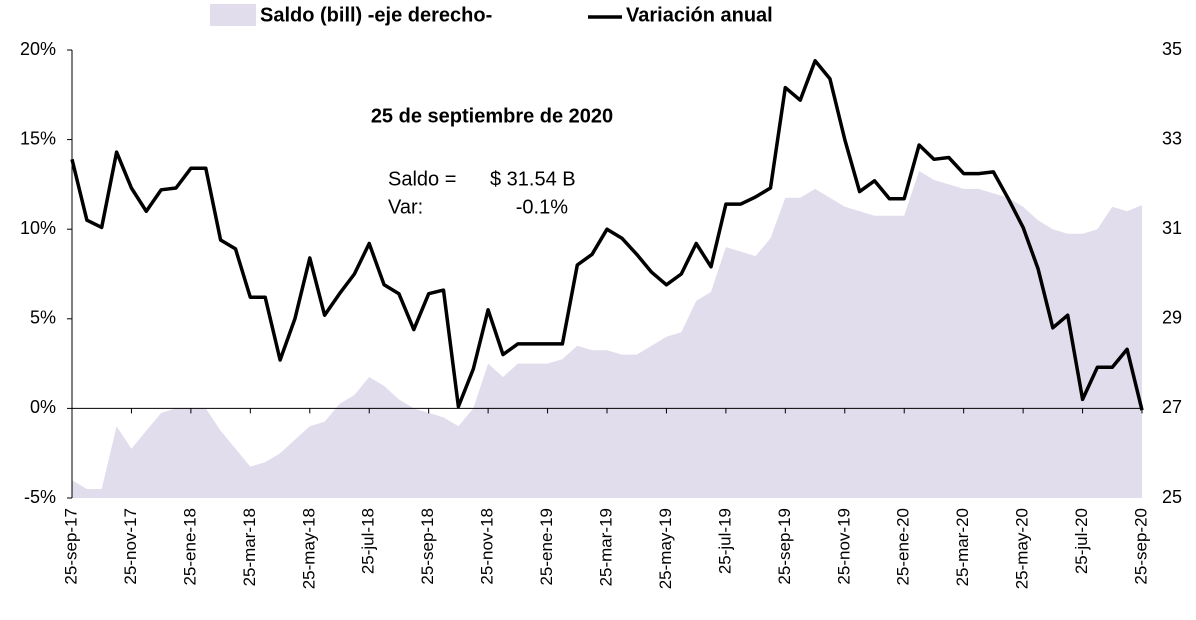 This screenshot has width=1196, height=620. What do you see at coordinates (43, 407) in the screenshot?
I see `y-tick-label: 0%` at bounding box center [43, 407].